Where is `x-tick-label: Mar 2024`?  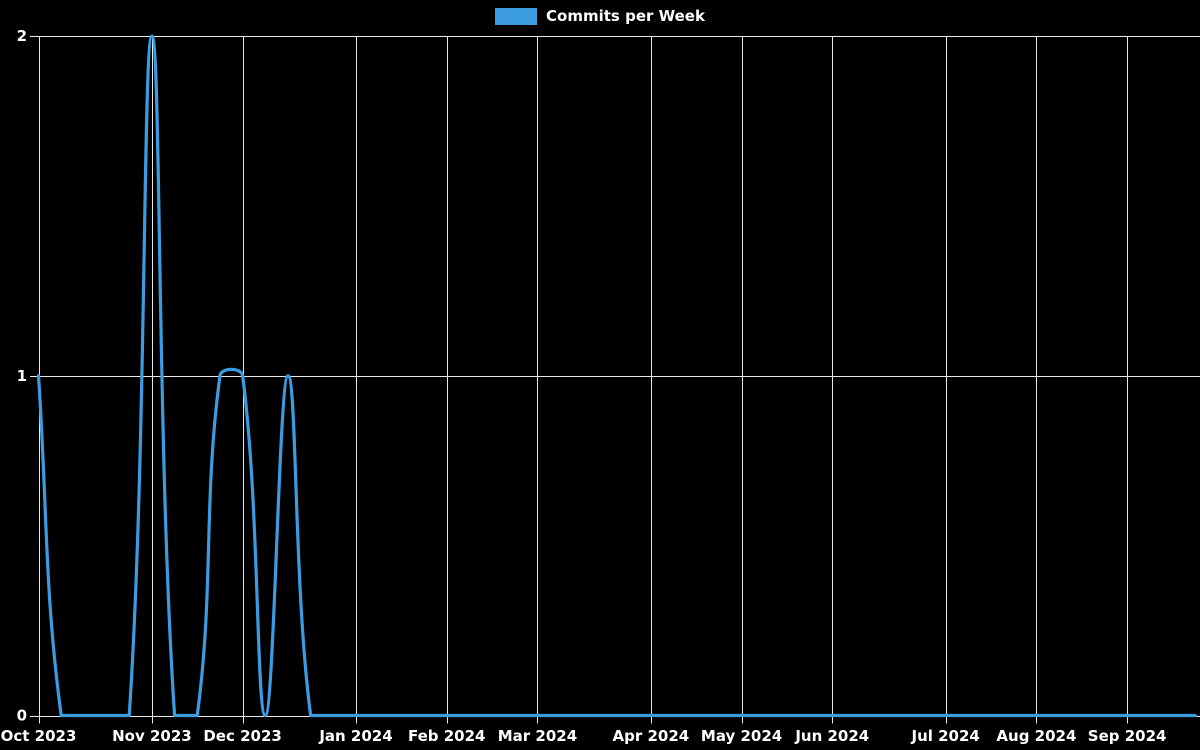 x-tick-label: Mar 2024 is located at coordinates (537, 736).